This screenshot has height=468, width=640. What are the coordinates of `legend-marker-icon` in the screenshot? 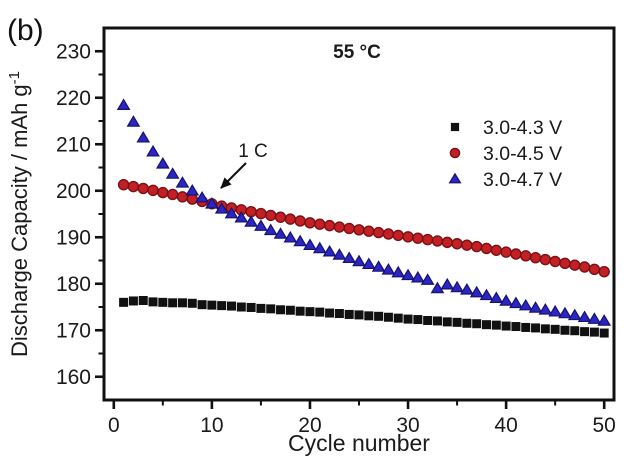 It's located at (455, 153).